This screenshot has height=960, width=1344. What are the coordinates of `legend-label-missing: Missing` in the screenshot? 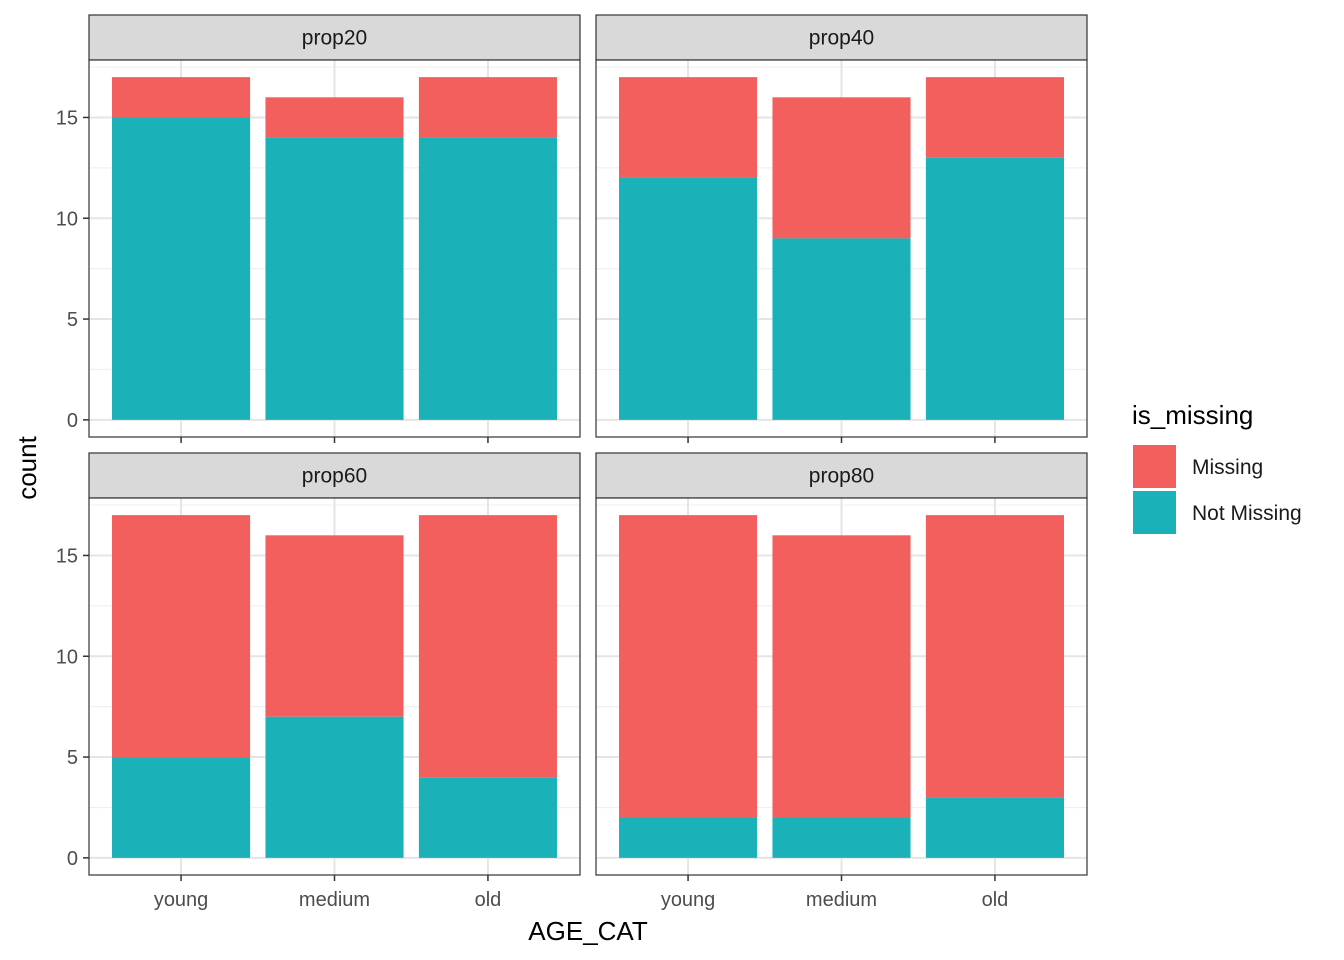 It's located at (1227, 467).